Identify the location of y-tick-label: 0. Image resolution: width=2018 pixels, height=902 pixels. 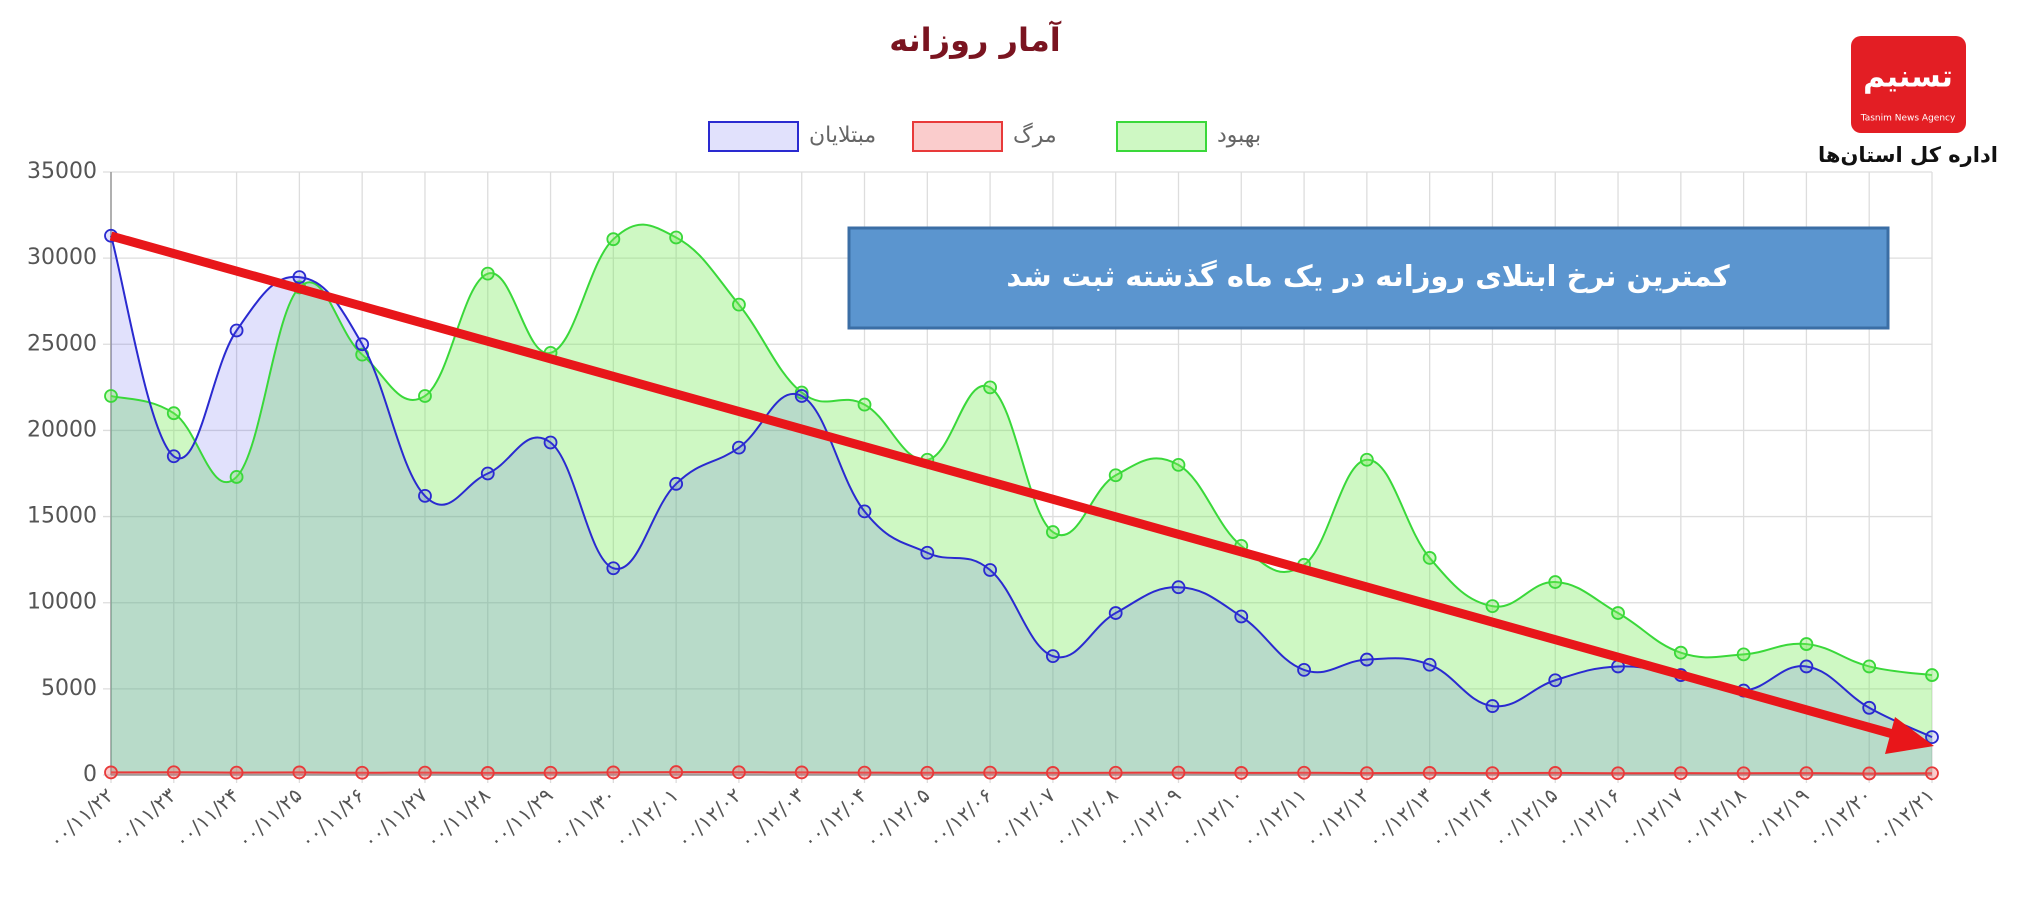
(90, 774).